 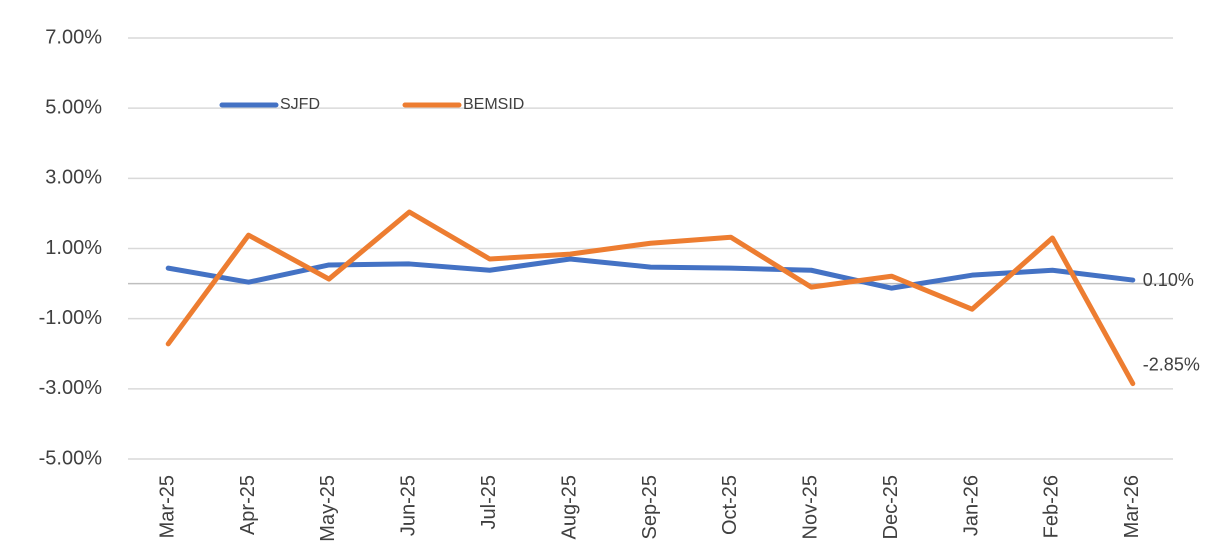 I want to click on y-tick-label: -1.00%, so click(x=71, y=318).